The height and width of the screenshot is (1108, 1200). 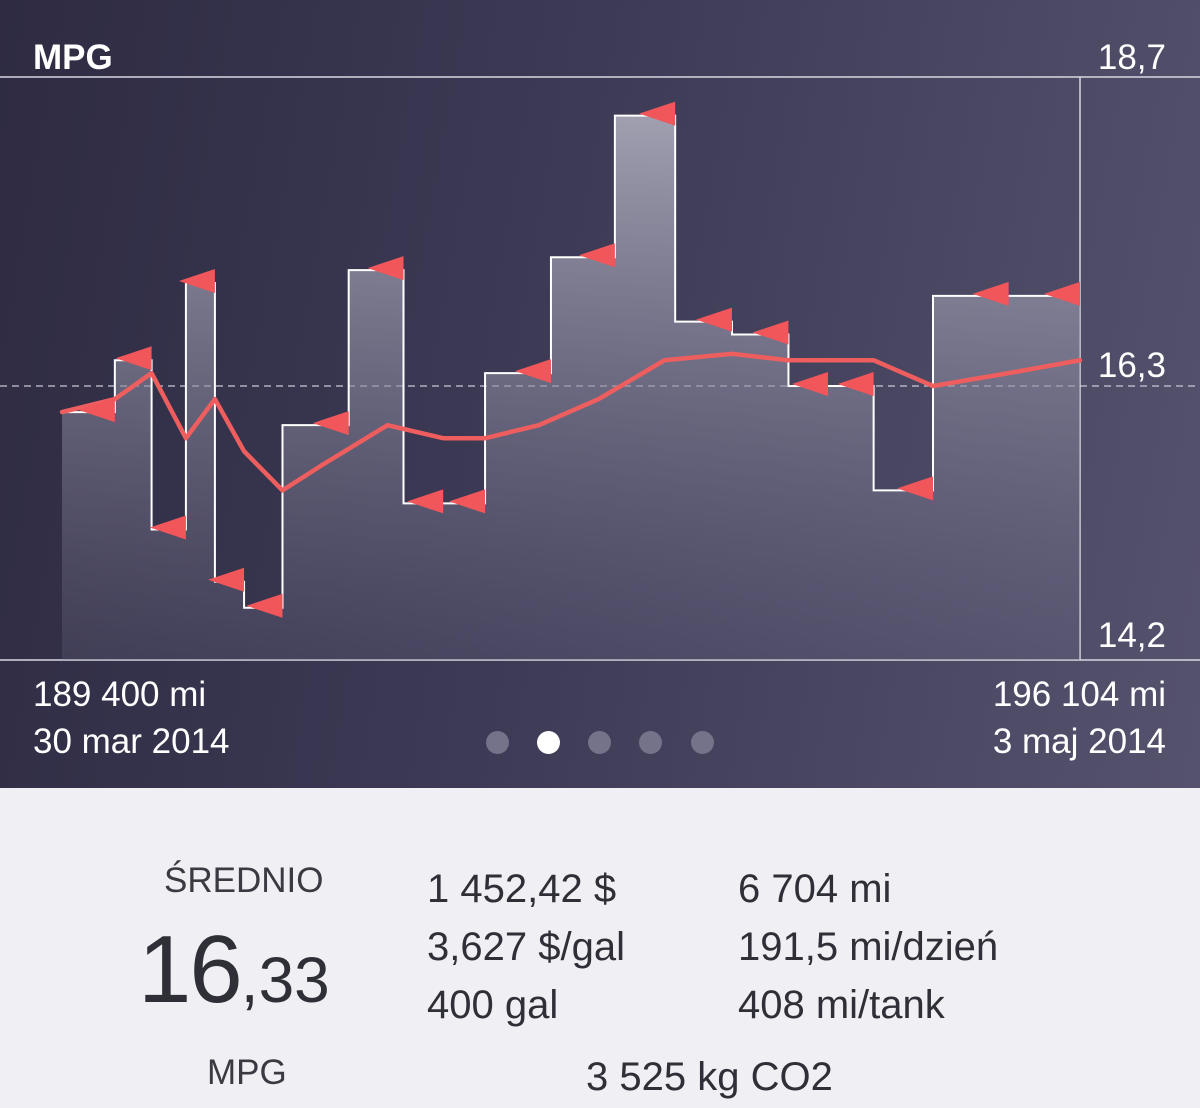 What do you see at coordinates (815, 889) in the screenshot?
I see `total-distance: 6 704 mi` at bounding box center [815, 889].